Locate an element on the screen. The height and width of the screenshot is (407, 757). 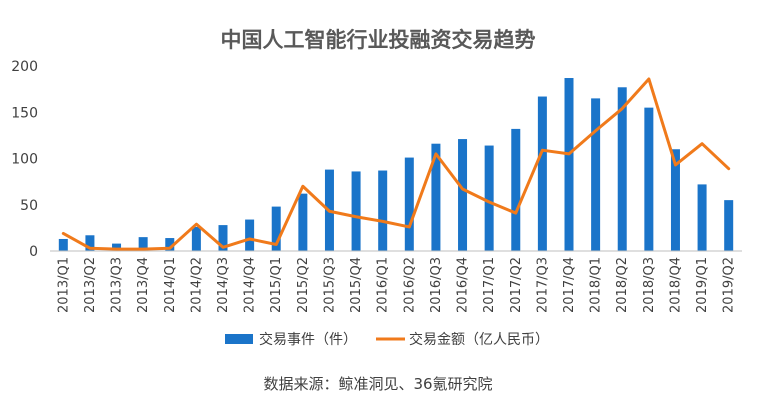
x-tick-label: 2014/Q2 is located at coordinates (196, 285).